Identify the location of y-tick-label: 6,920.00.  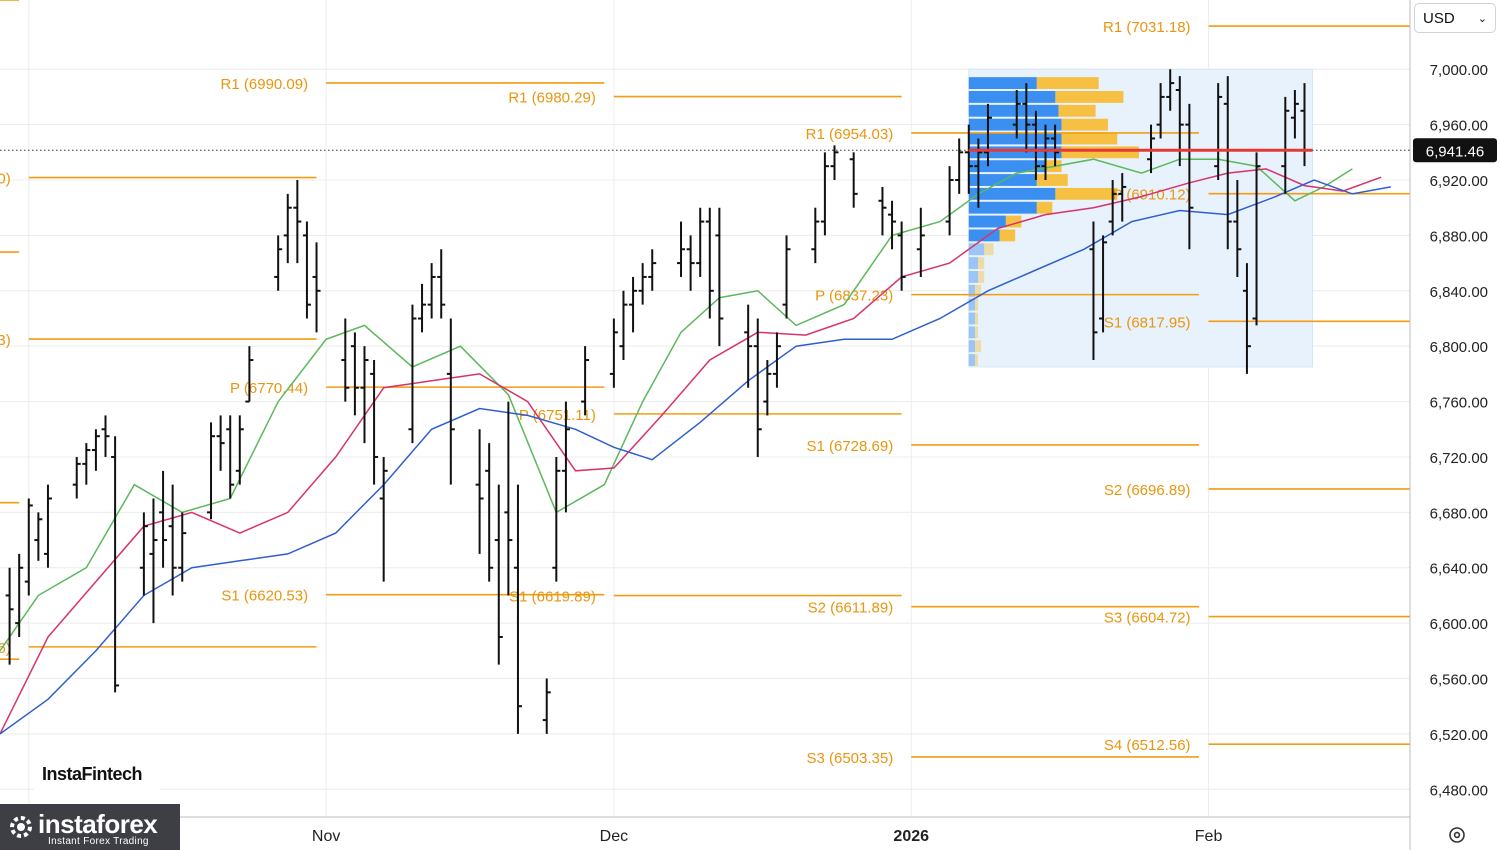
(1459, 181).